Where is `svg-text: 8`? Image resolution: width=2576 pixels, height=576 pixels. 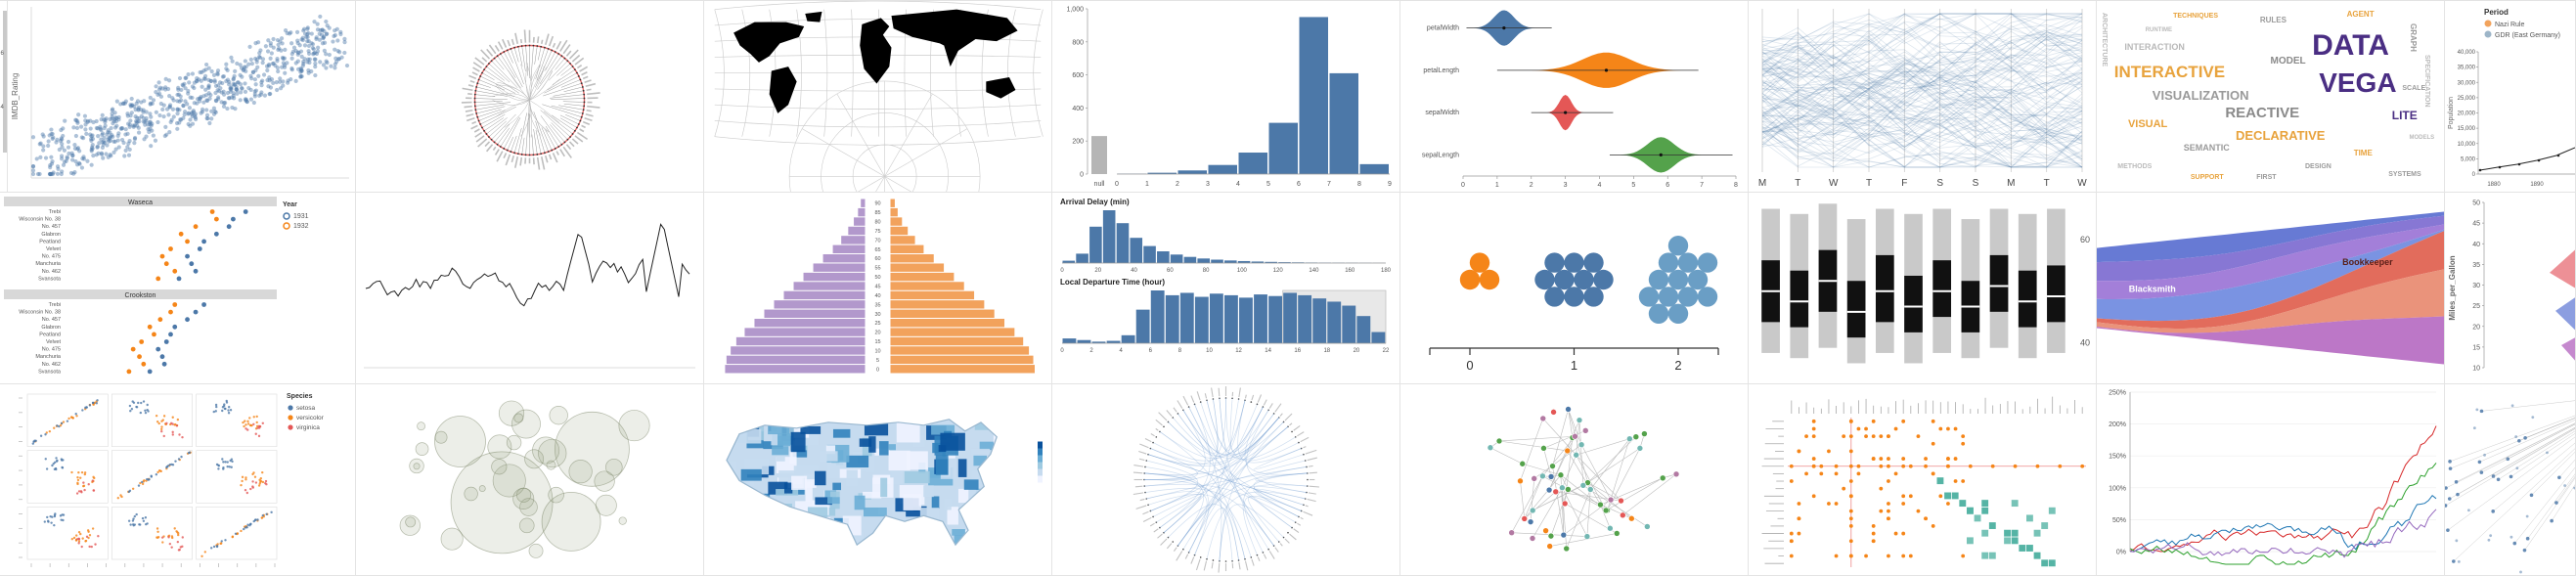 svg-text: 8 is located at coordinates (1736, 185).